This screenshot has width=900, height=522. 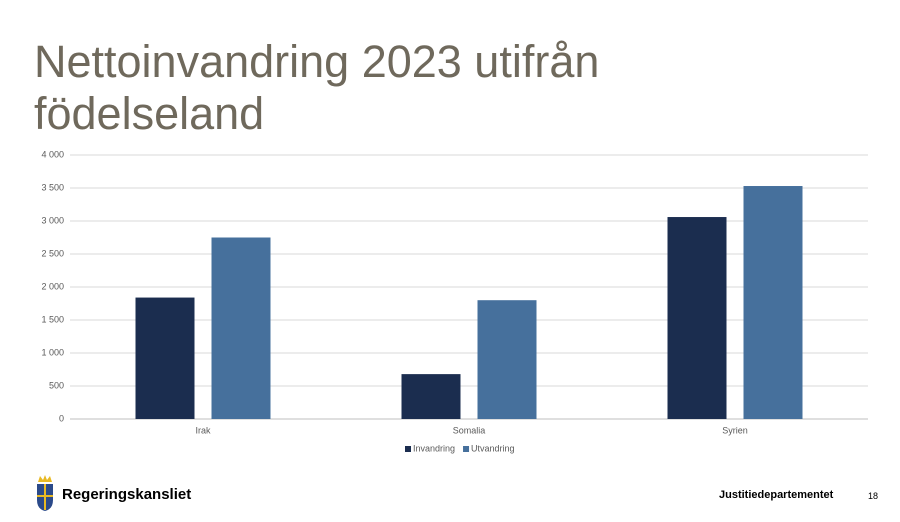 I want to click on x-tick-label: Somalia, so click(x=469, y=430).